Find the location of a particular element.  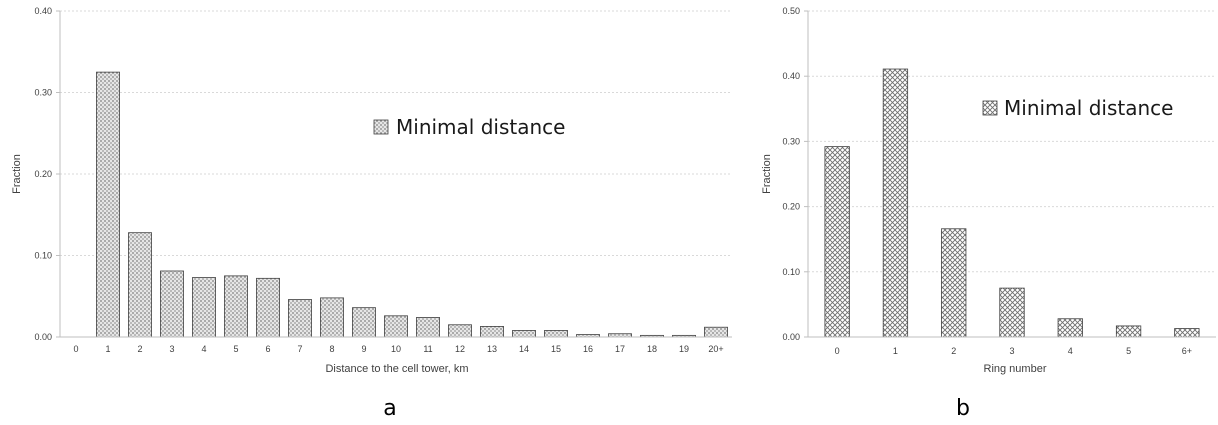

chart-a-x-tick-labels: 0 1 2 3 4 5 6 7 8 9 10 11 12 13 14 15 16 17 18 19 20+ is located at coordinates (398, 349).